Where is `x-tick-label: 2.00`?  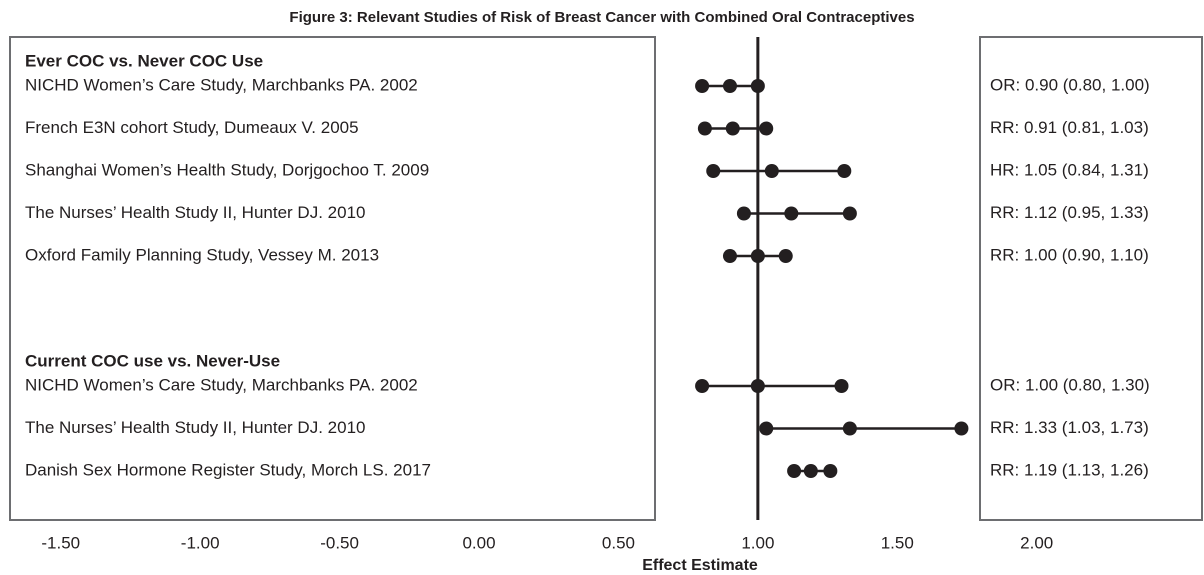
x-tick-label: 2.00 is located at coordinates (1036, 542).